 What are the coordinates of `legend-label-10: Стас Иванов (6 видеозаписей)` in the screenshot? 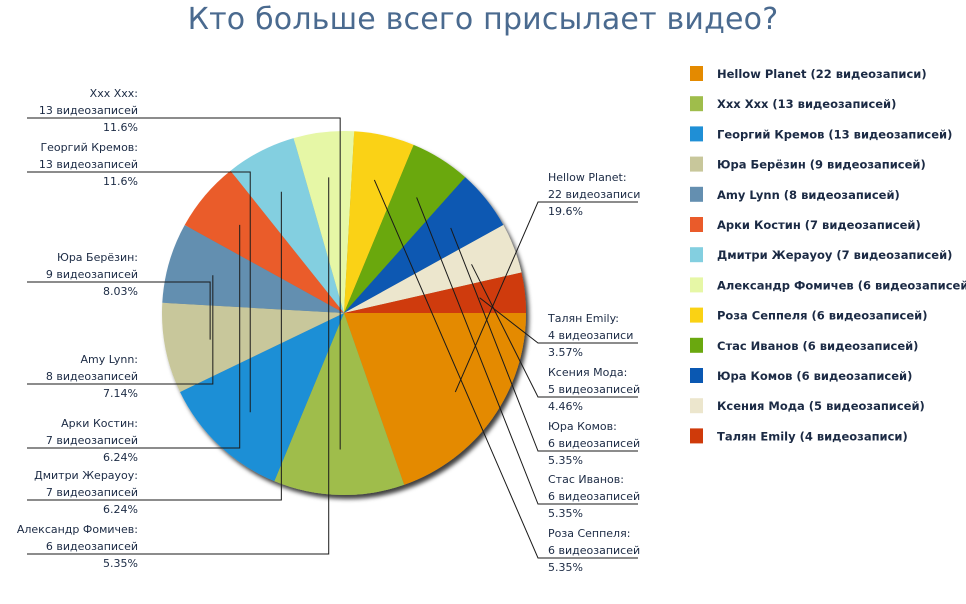 It's located at (817, 346).